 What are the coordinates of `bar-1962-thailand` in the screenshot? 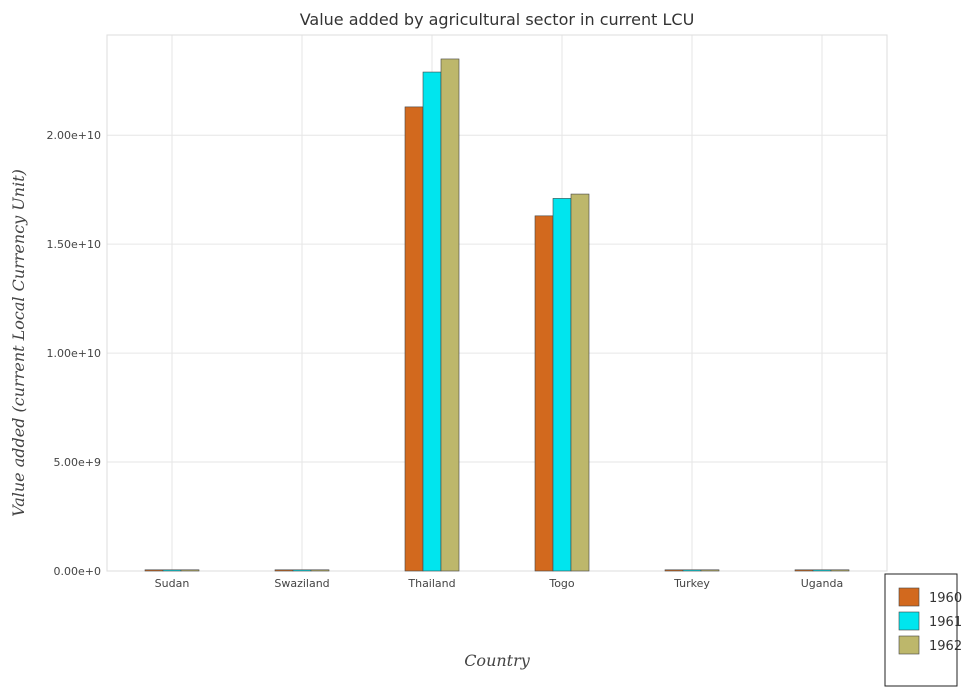 It's located at (450, 315).